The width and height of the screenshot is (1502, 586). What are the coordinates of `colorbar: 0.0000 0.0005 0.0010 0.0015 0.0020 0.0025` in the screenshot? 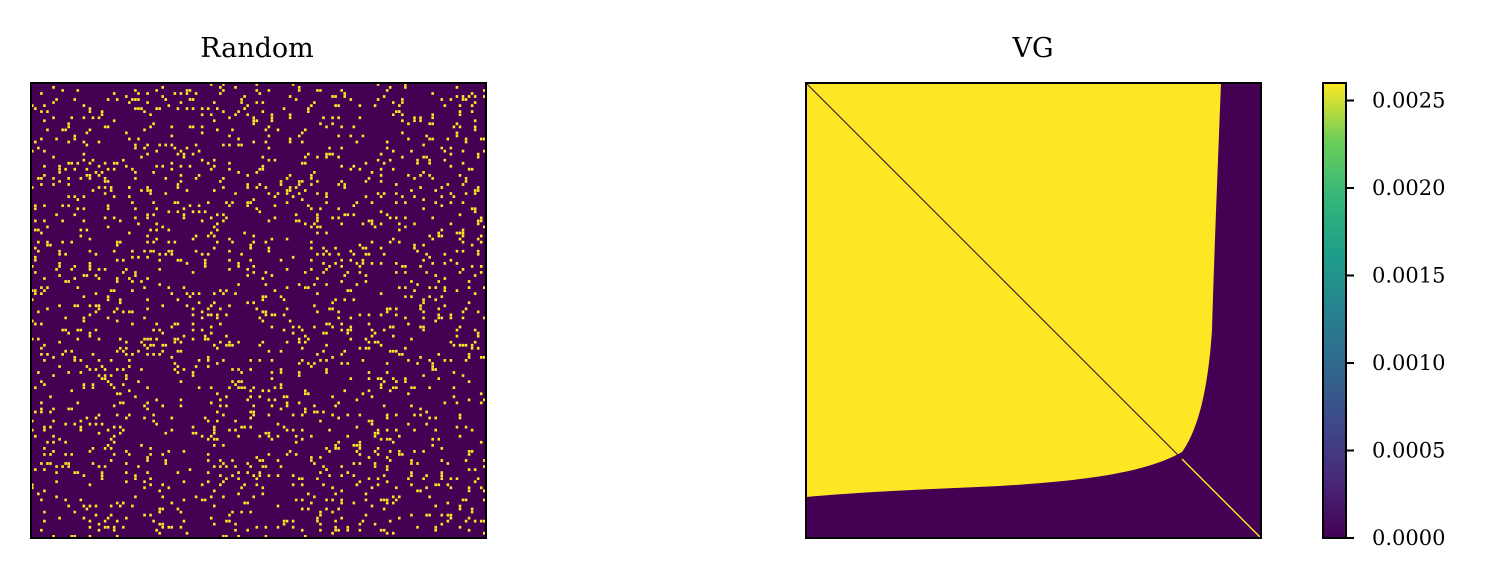 It's located at (1383, 316).